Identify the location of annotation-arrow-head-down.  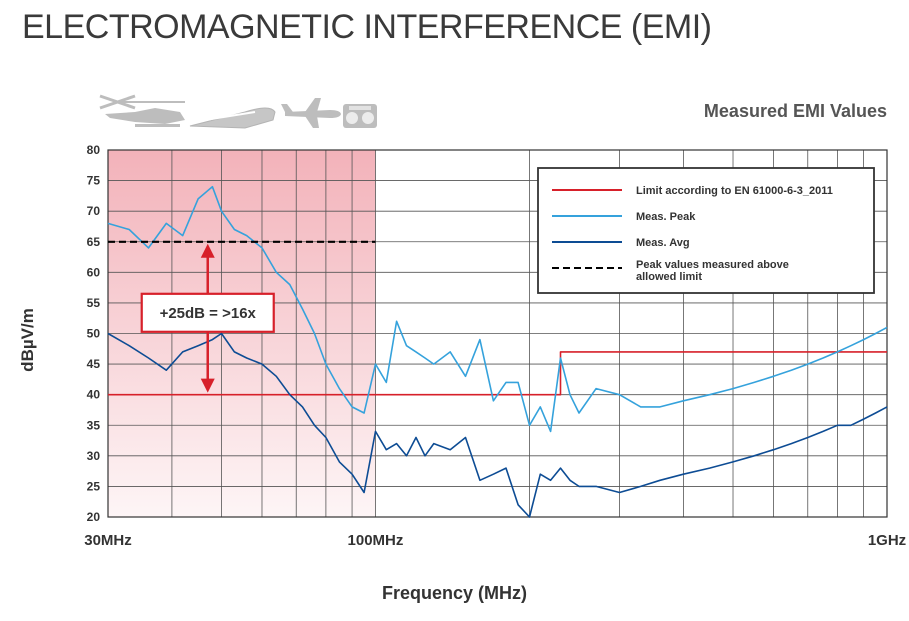
(207, 385).